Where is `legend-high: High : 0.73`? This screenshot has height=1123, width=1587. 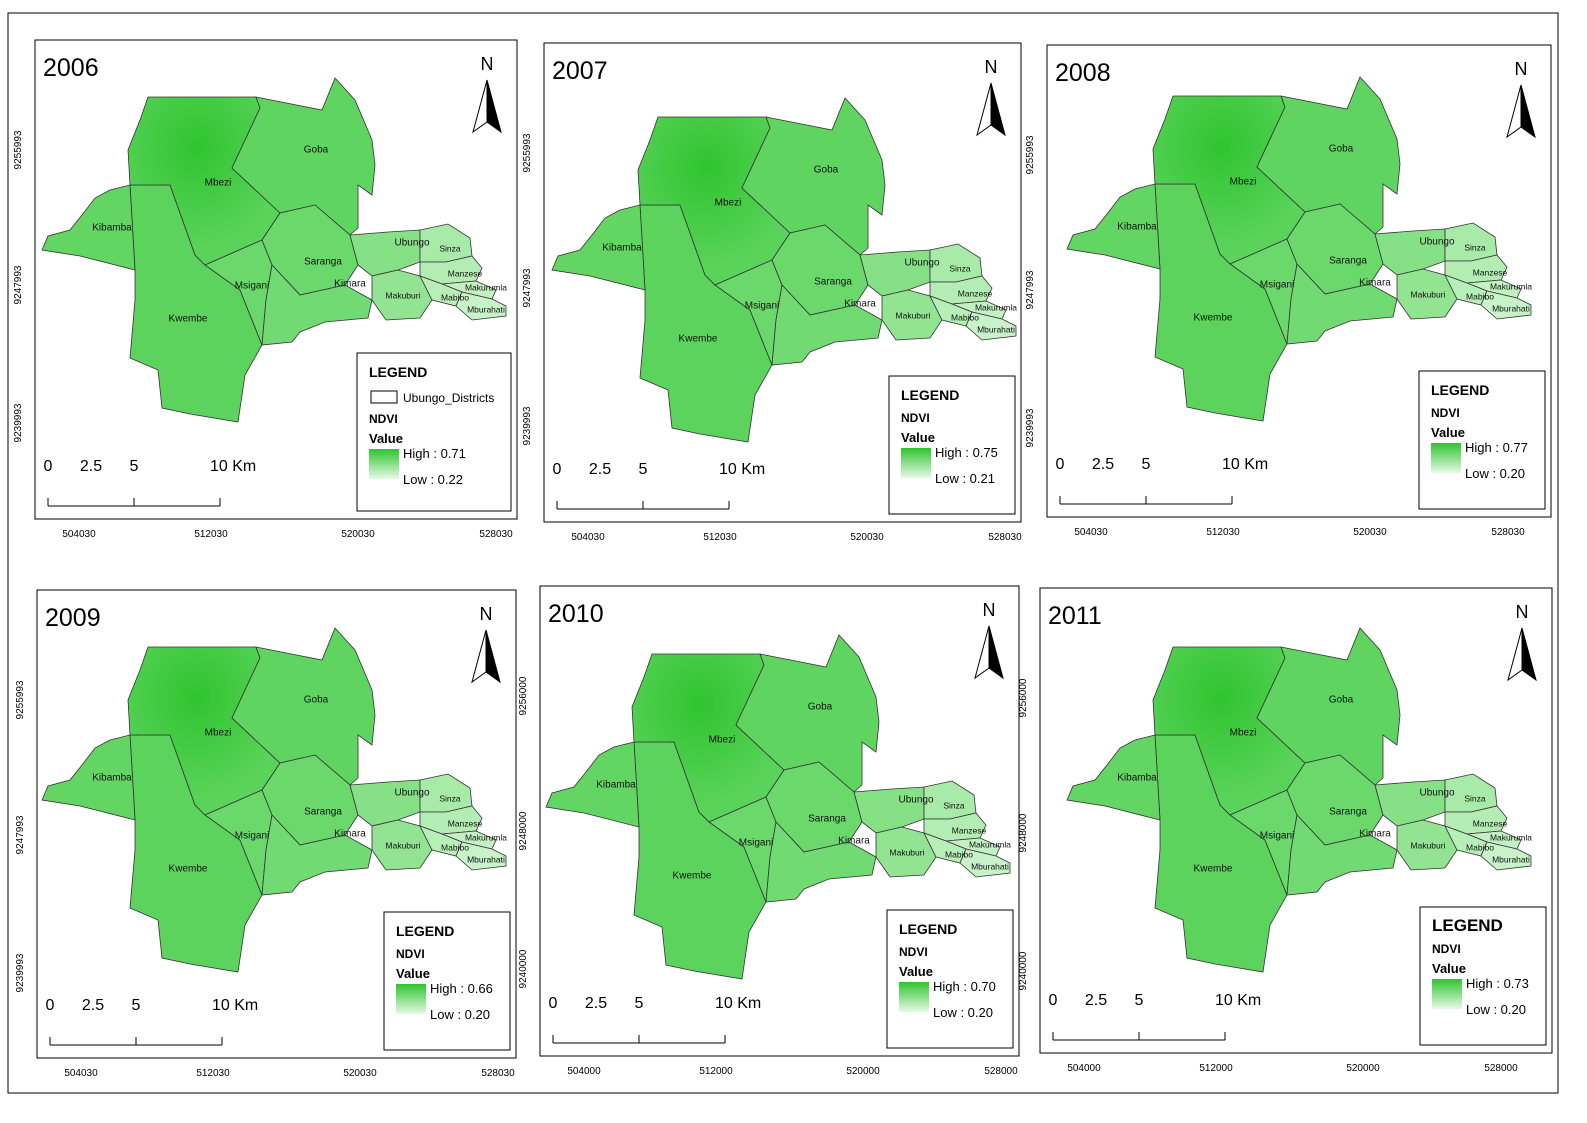
legend-high: High : 0.73 is located at coordinates (1497, 983).